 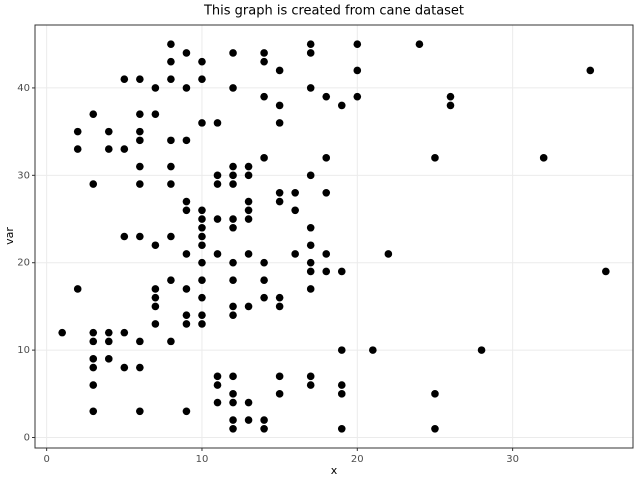 I want to click on x-tick-label: 0, so click(x=46, y=459).